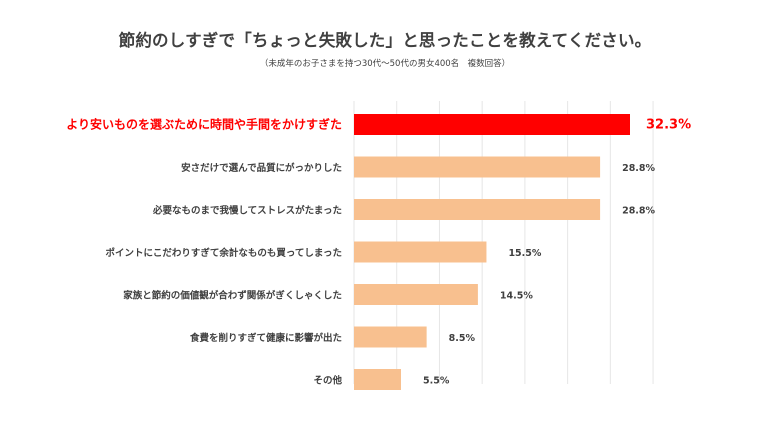 The image size is (770, 434). What do you see at coordinates (224, 253) in the screenshot?
I see `category-label: ポイントにこだわりすぎて余計なものも買ってしまった` at bounding box center [224, 253].